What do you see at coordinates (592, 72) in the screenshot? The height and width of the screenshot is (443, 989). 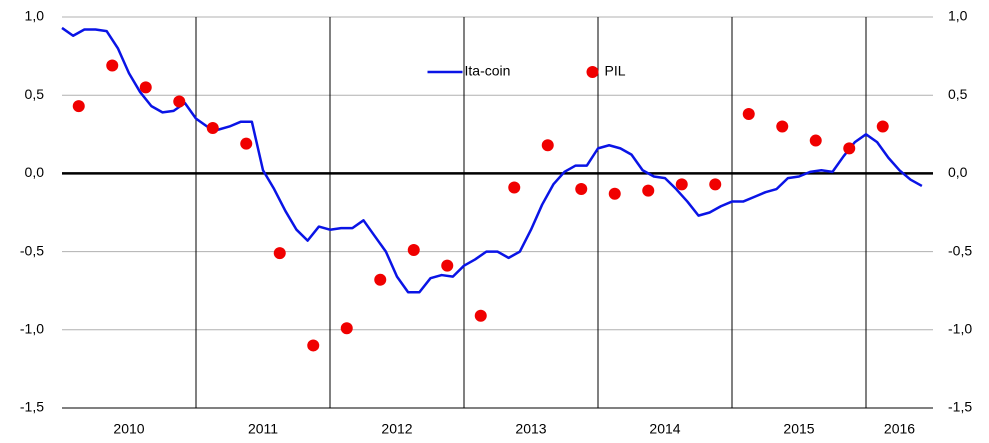 I see `legend-swatch` at bounding box center [592, 72].